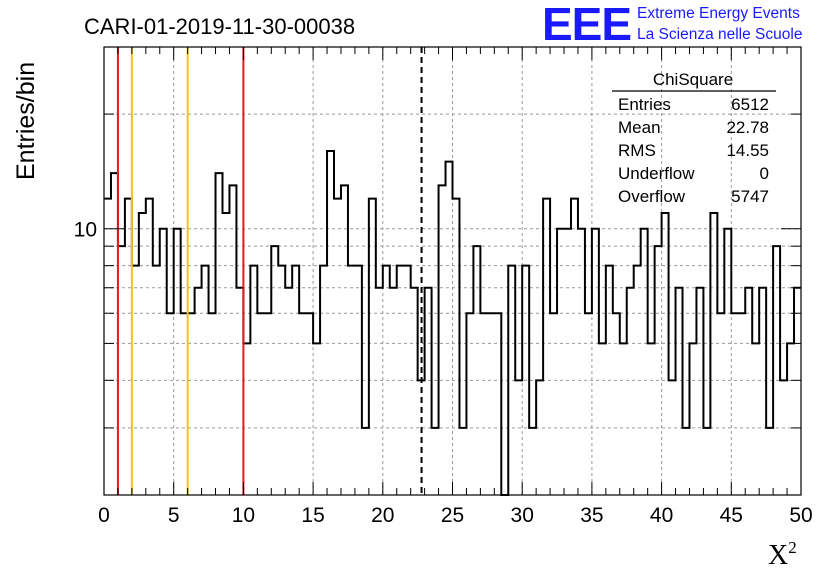 This screenshot has width=836, height=572. Describe the element at coordinates (750, 104) in the screenshot. I see `stats-row-value: 6512` at that location.